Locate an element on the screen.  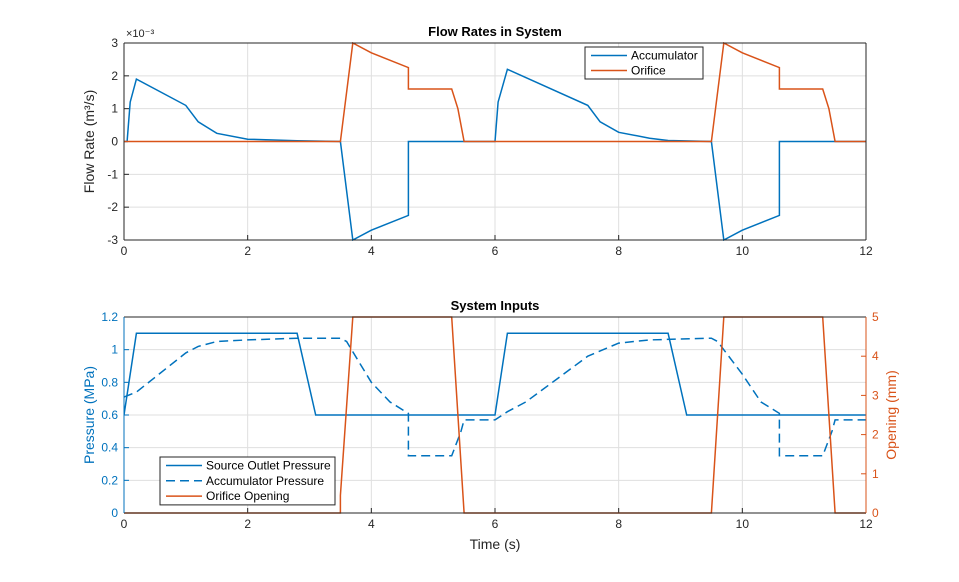
y-tick-label: 1.2 is located at coordinates (109, 317).